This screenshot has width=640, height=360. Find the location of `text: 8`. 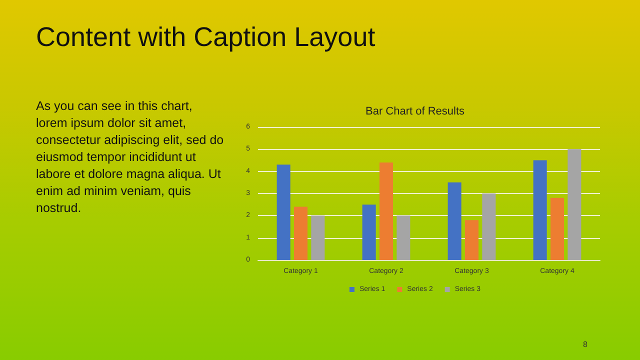

text: 8 is located at coordinates (585, 344).